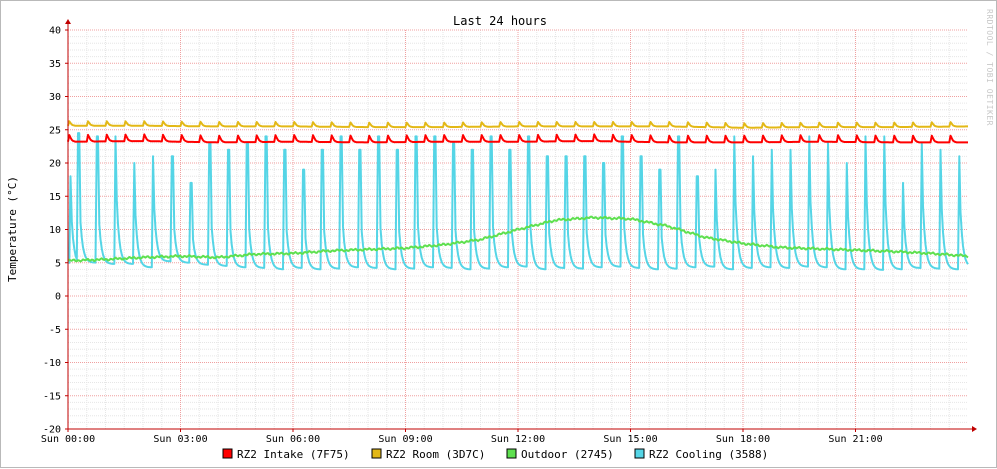  Describe the element at coordinates (68, 21) in the screenshot. I see `y-axis-arrow` at that location.